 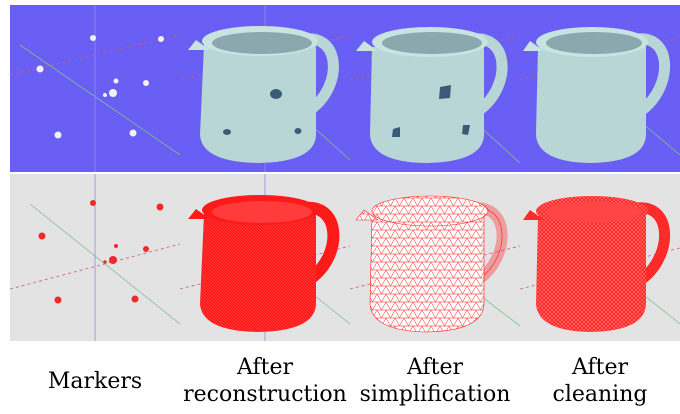 I want to click on caption-markers-line1: Markers, so click(x=95, y=381).